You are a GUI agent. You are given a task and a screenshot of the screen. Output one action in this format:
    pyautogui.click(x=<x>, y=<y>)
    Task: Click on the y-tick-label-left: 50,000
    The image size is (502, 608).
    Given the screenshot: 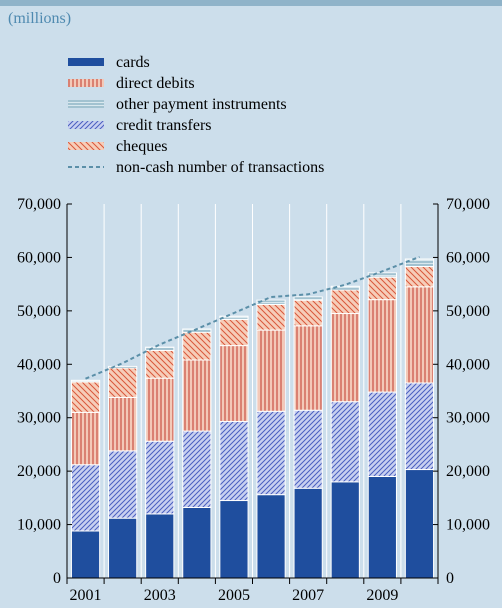 What is the action you would take?
    pyautogui.click(x=39, y=311)
    